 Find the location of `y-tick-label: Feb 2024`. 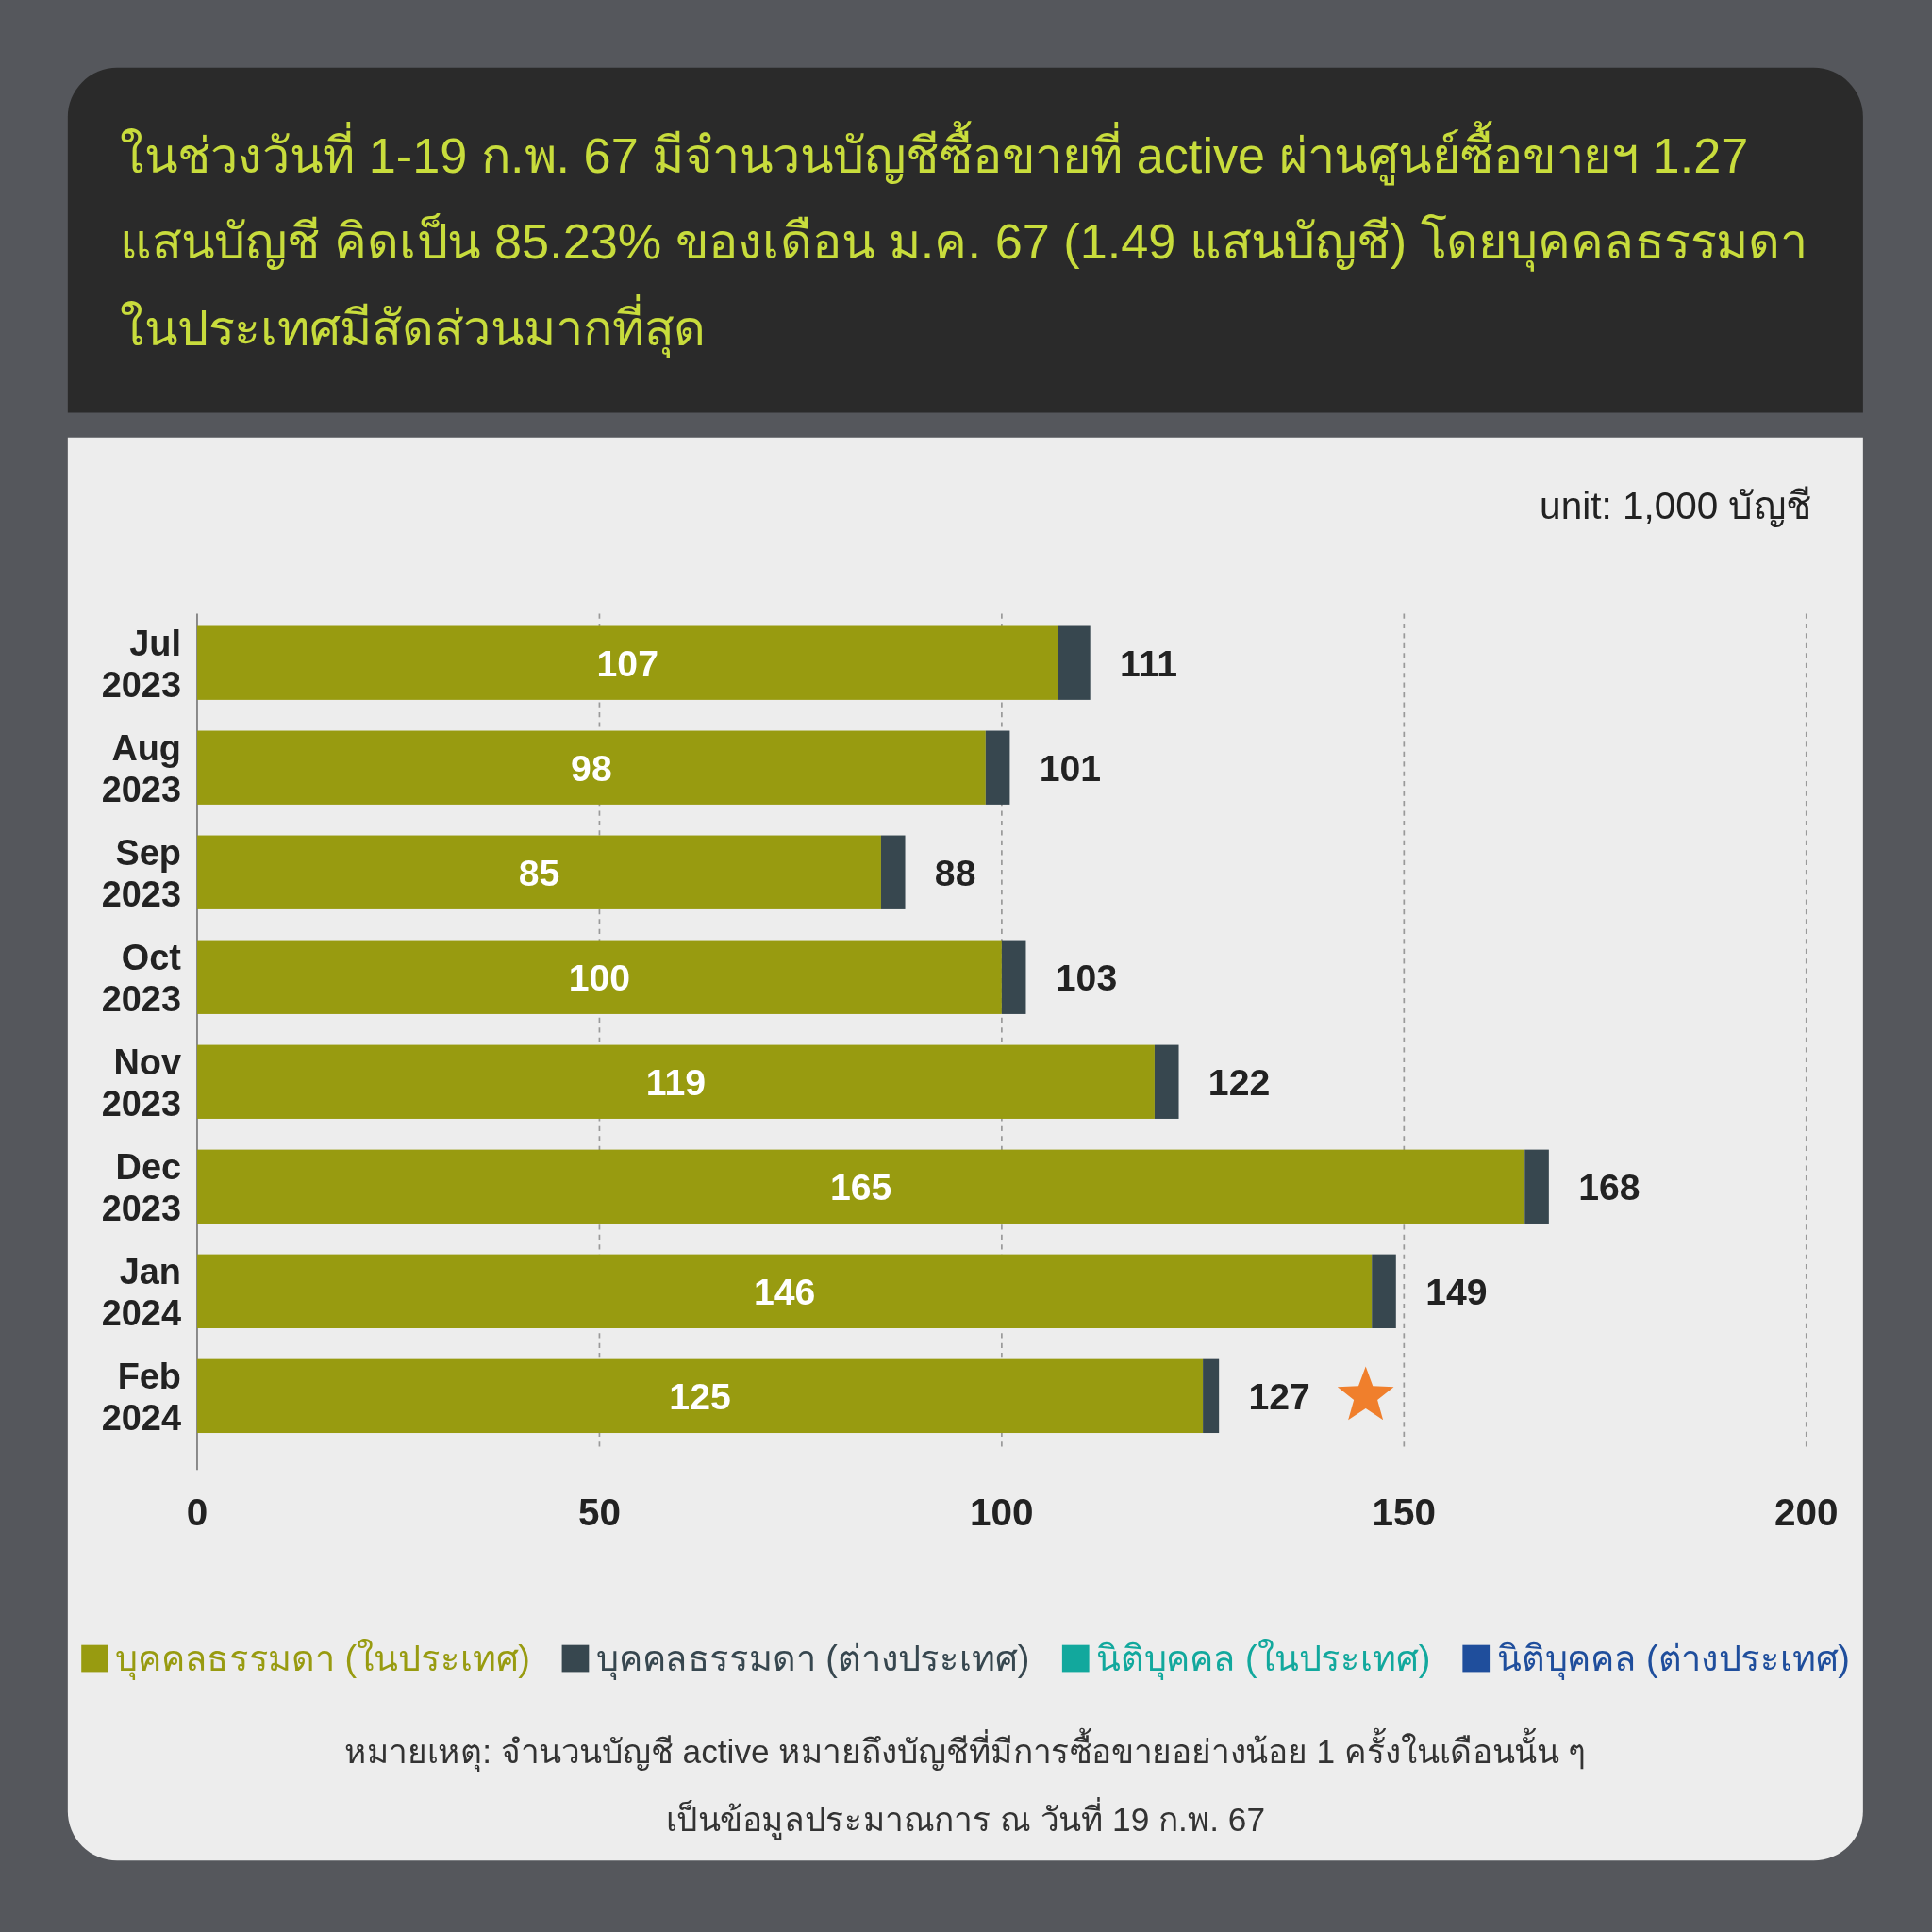

y-tick-label: Feb 2024 is located at coordinates (141, 1398).